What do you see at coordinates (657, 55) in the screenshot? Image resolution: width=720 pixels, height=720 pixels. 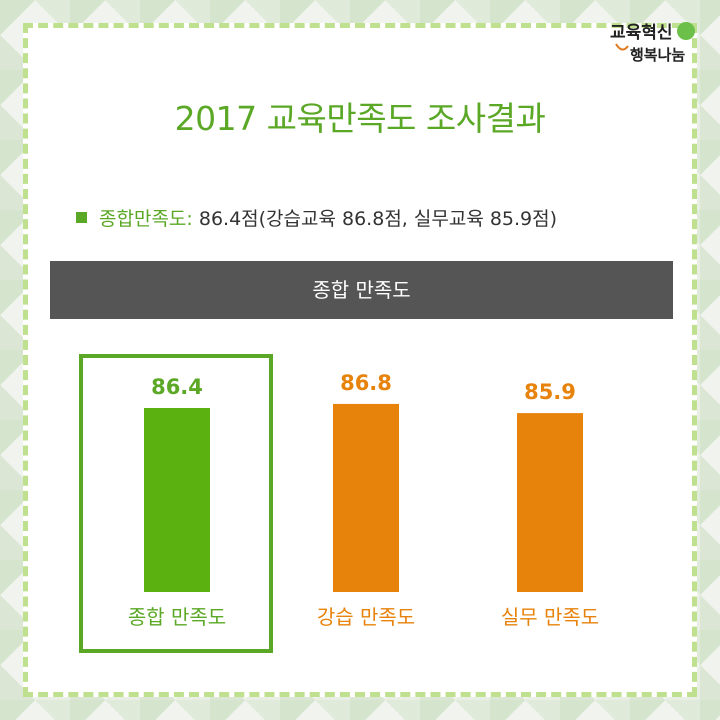 I see `logo-text-bottom: 행복나눔` at bounding box center [657, 55].